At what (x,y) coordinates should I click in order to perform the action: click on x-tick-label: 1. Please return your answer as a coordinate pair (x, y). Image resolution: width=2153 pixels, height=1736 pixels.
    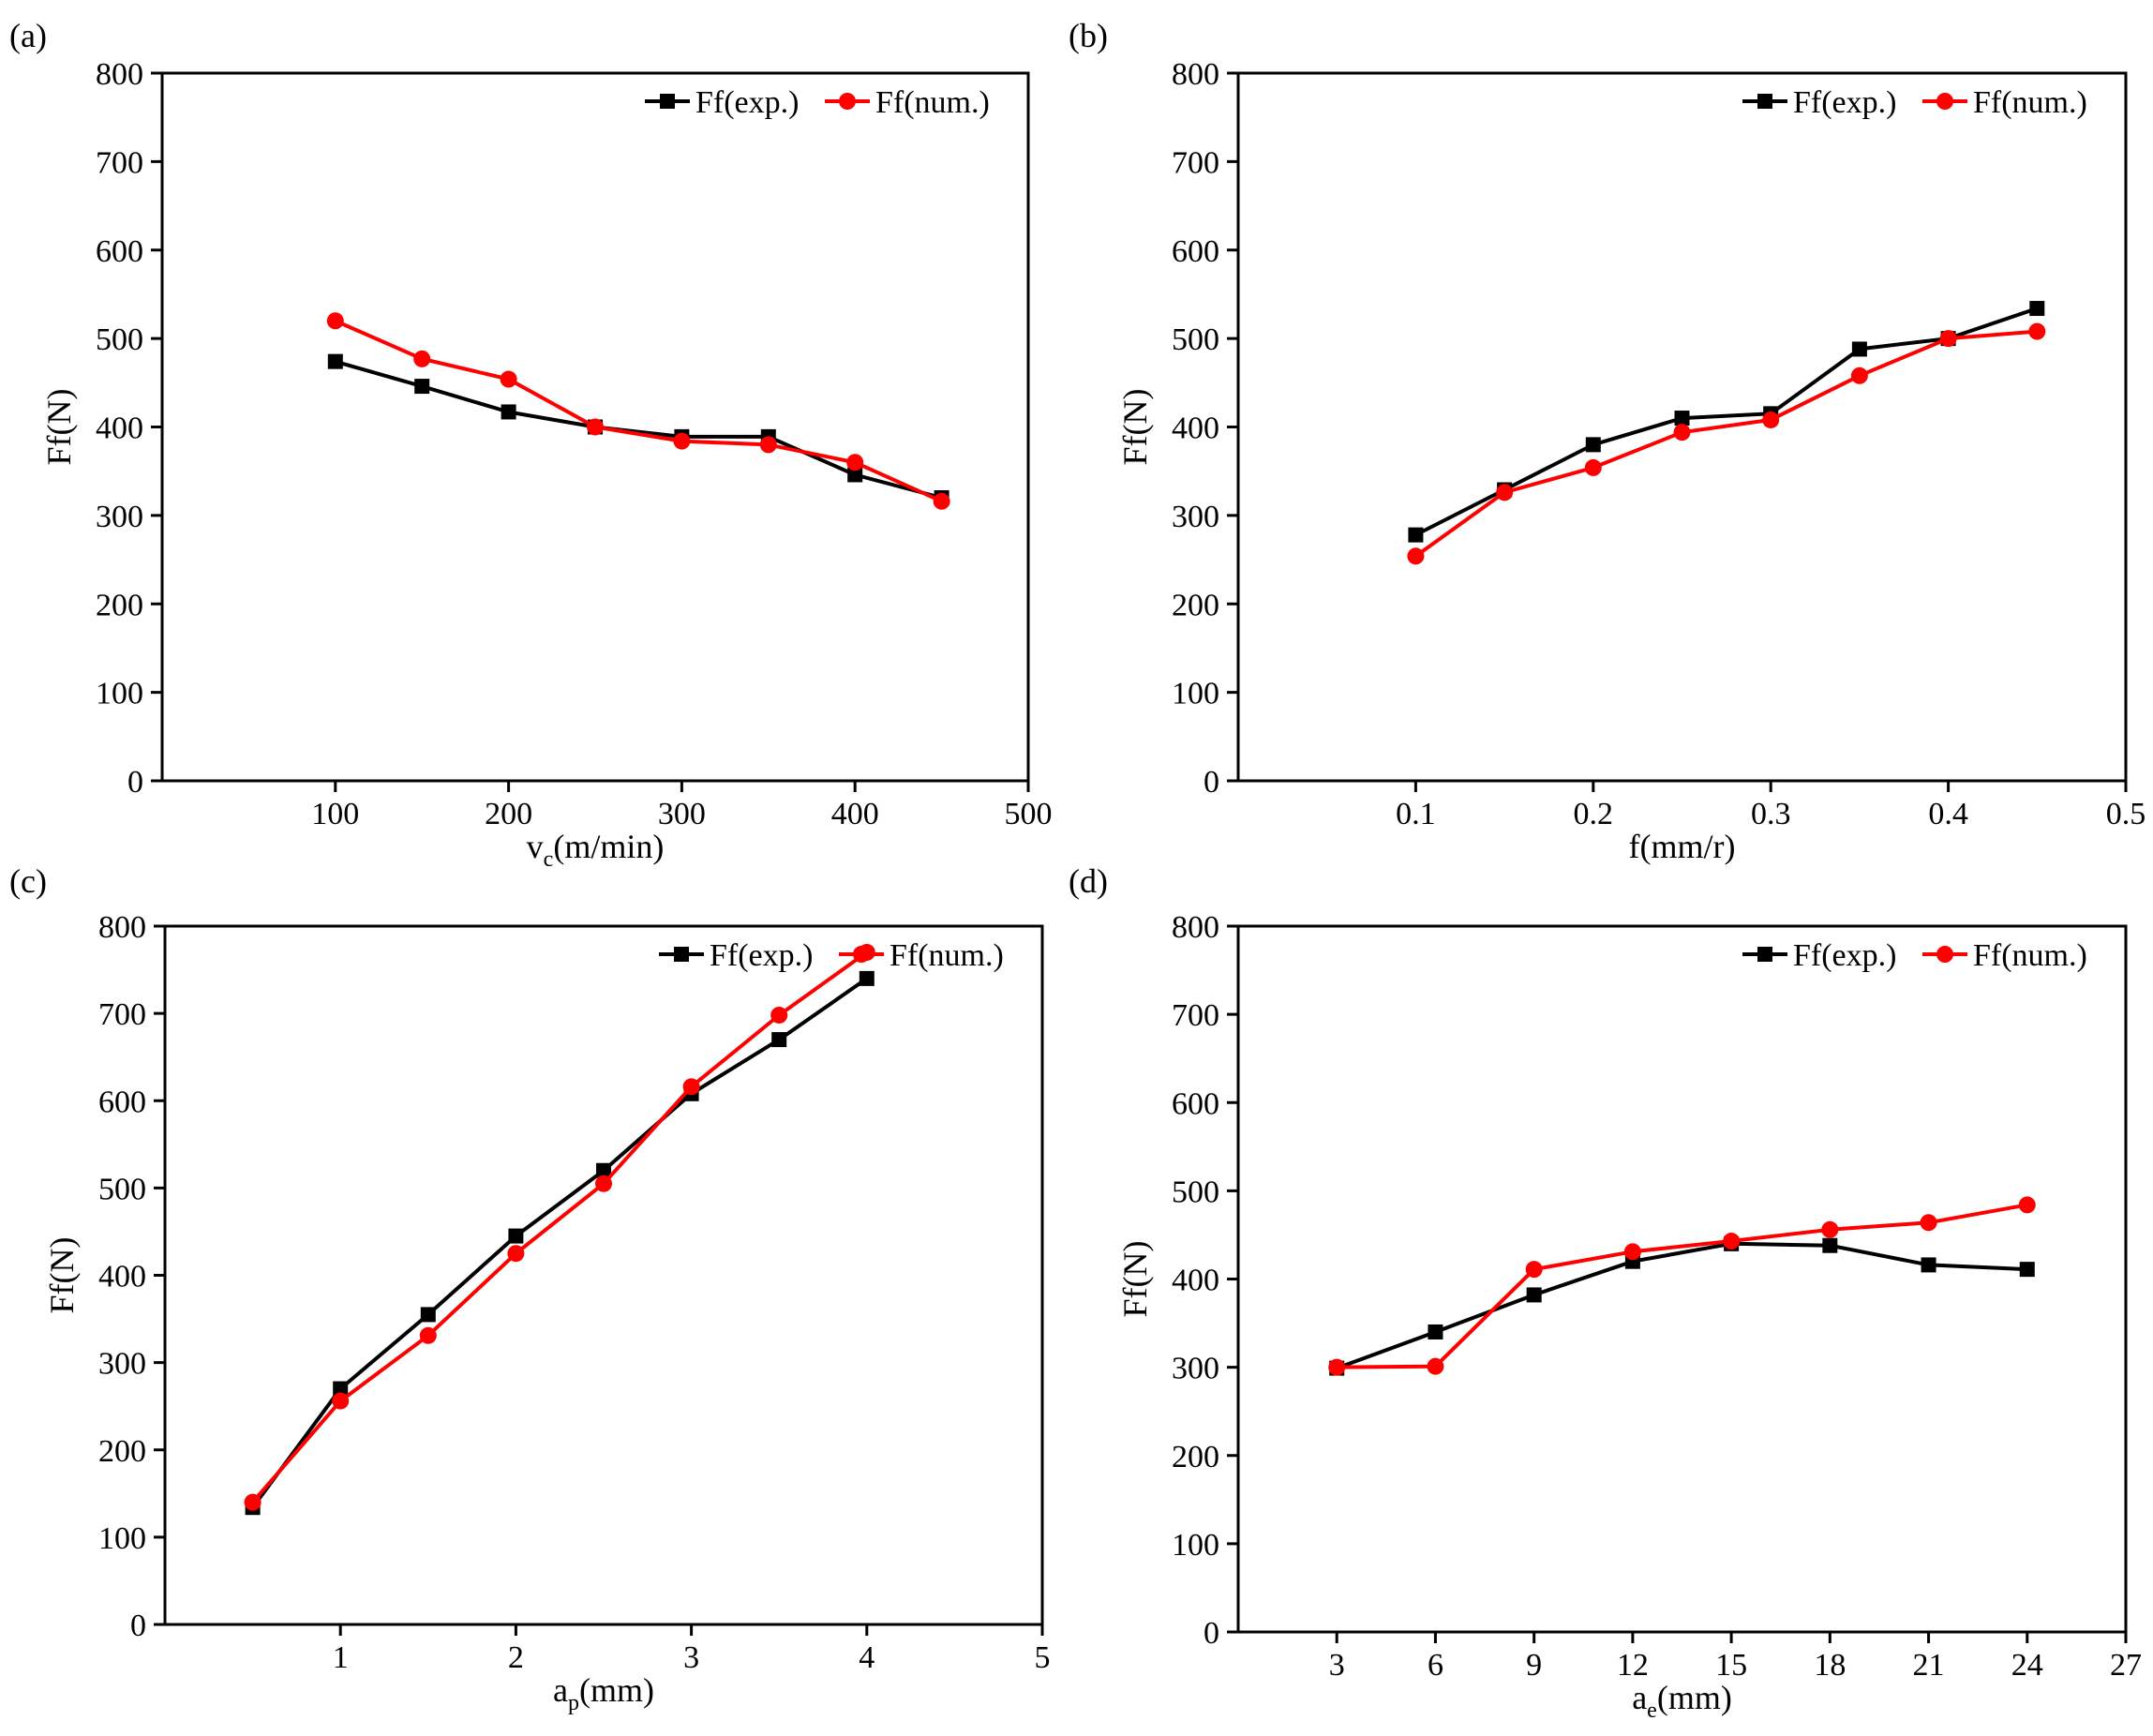
    Looking at the image, I should click on (341, 1658).